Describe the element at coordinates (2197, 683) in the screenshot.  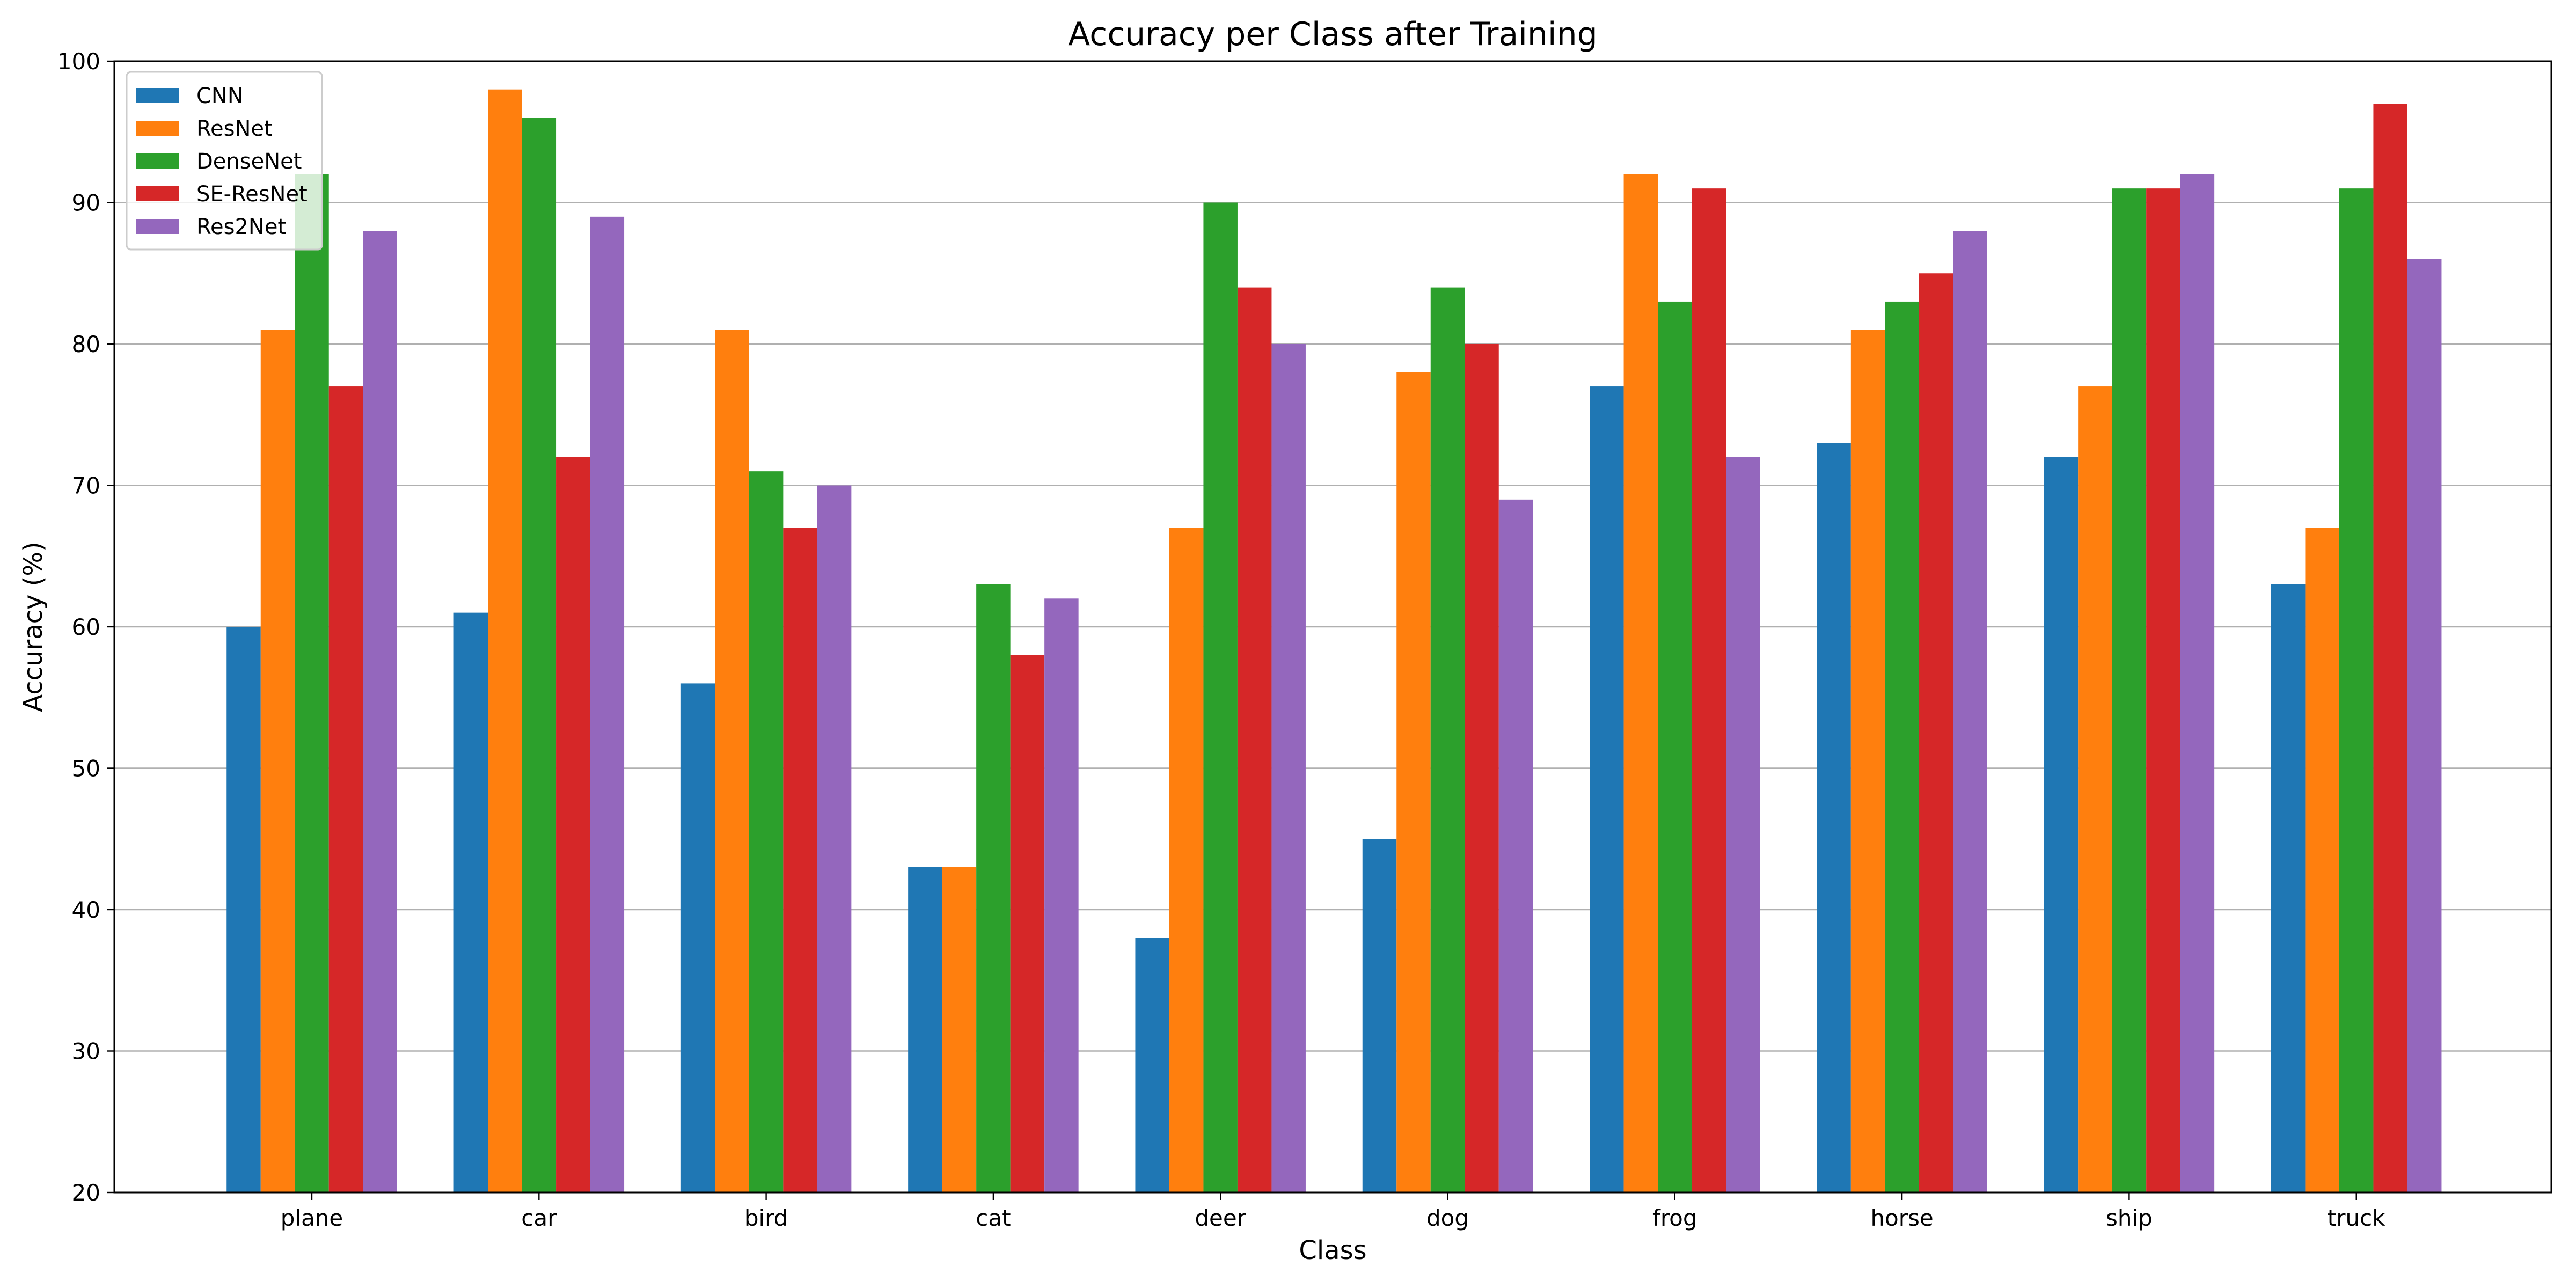
I see `bar-res2net-ship` at that location.